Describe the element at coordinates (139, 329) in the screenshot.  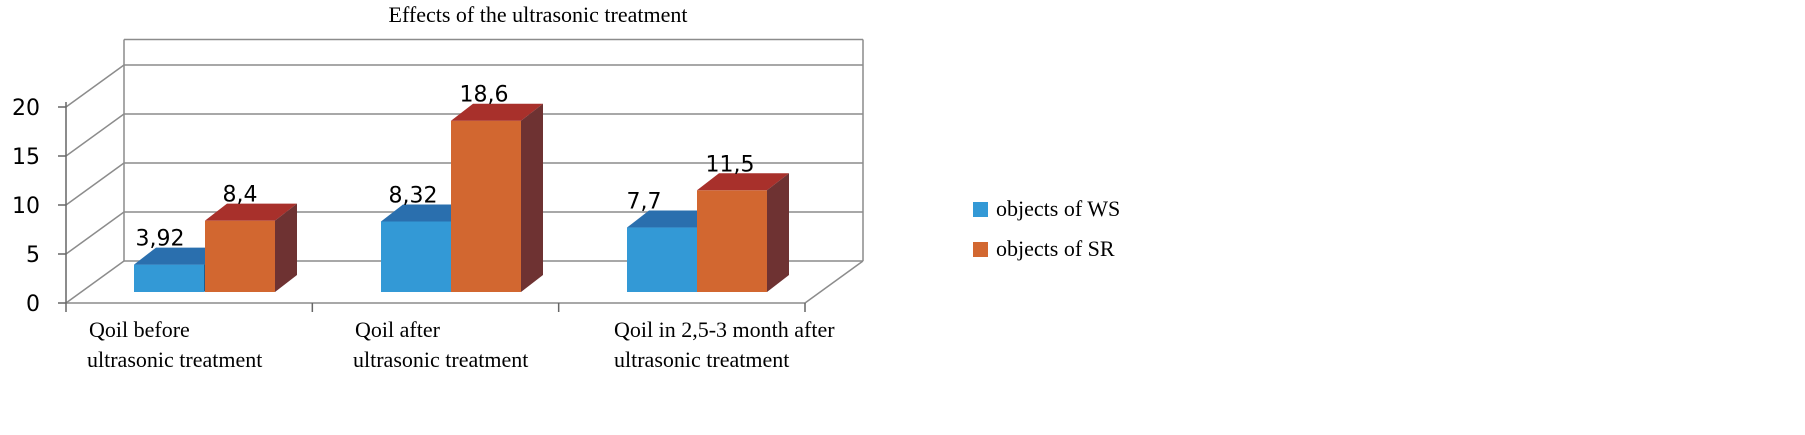
I see `category-label: Qoil before` at that location.